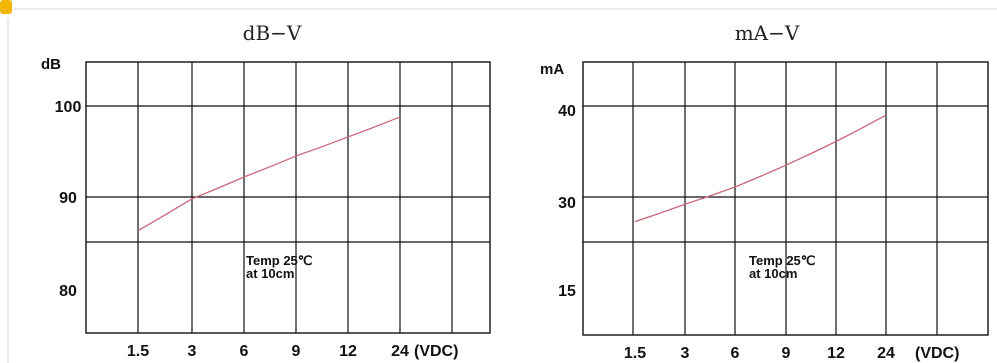 The width and height of the screenshot is (997, 363). I want to click on y-tick-label: 30, so click(567, 203).